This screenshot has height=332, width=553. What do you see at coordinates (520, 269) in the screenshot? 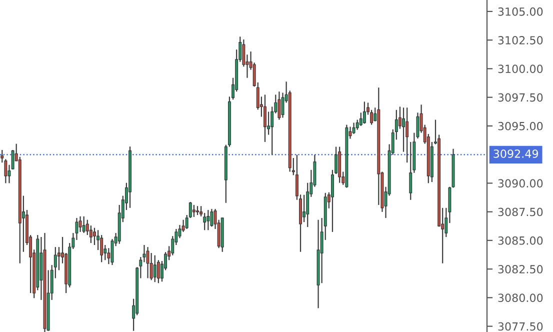
I see `y-tick-label: 3082.50` at bounding box center [520, 269].